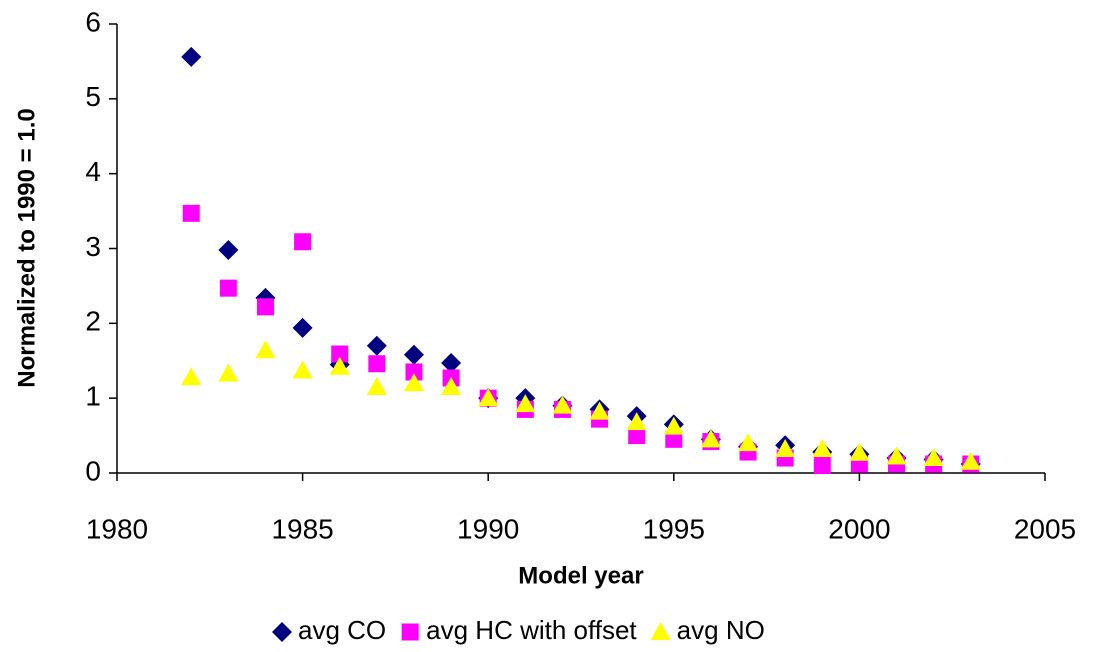 Image resolution: width=1094 pixels, height=652 pixels. What do you see at coordinates (531, 630) in the screenshot?
I see `legend-label: avg HC with offset` at bounding box center [531, 630].